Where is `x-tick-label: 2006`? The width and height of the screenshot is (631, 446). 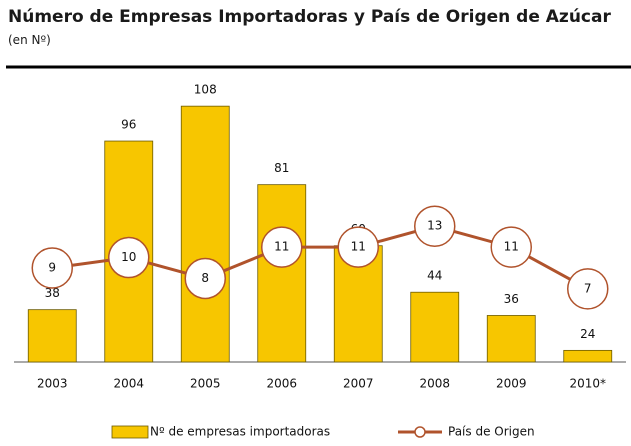
x-tick-label: 2006 is located at coordinates (281, 384).